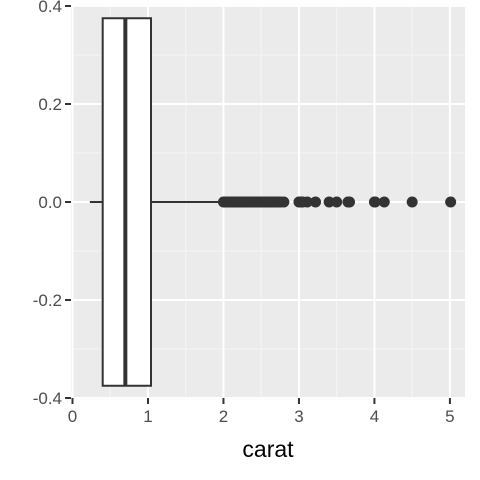 The width and height of the screenshot is (480, 480). What do you see at coordinates (47, 398) in the screenshot?
I see `y-tick-label: -0.4` at bounding box center [47, 398].